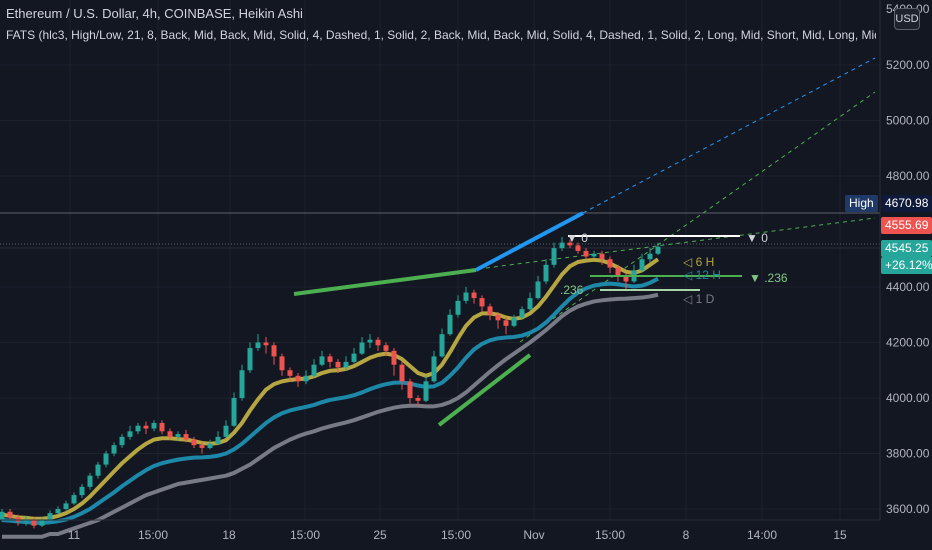 This screenshot has width=932, height=550. What do you see at coordinates (907, 19) in the screenshot?
I see `currency-button: USD` at bounding box center [907, 19].